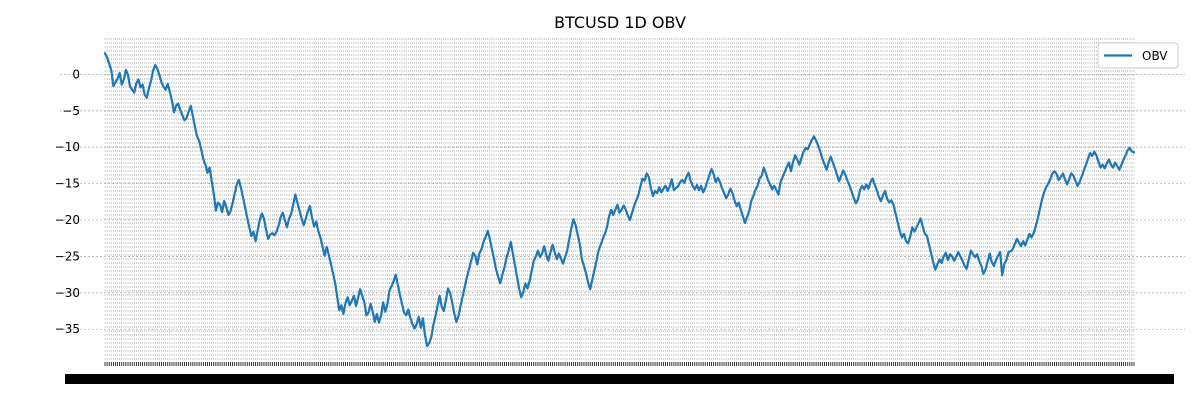 The image size is (1200, 400). What do you see at coordinates (71, 111) in the screenshot?
I see `y-tick-label: −5` at bounding box center [71, 111].